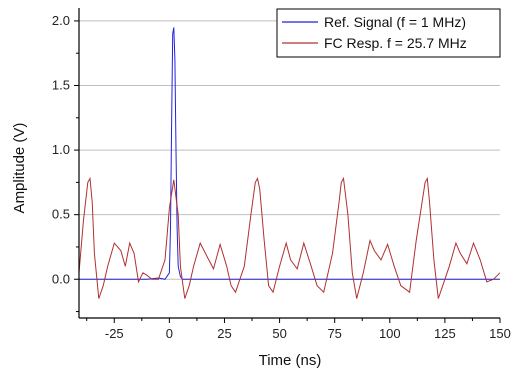 Image resolution: width=514 pixels, height=373 pixels. What do you see at coordinates (61, 20) in the screenshot?
I see `y-tick-label: 2.0` at bounding box center [61, 20].